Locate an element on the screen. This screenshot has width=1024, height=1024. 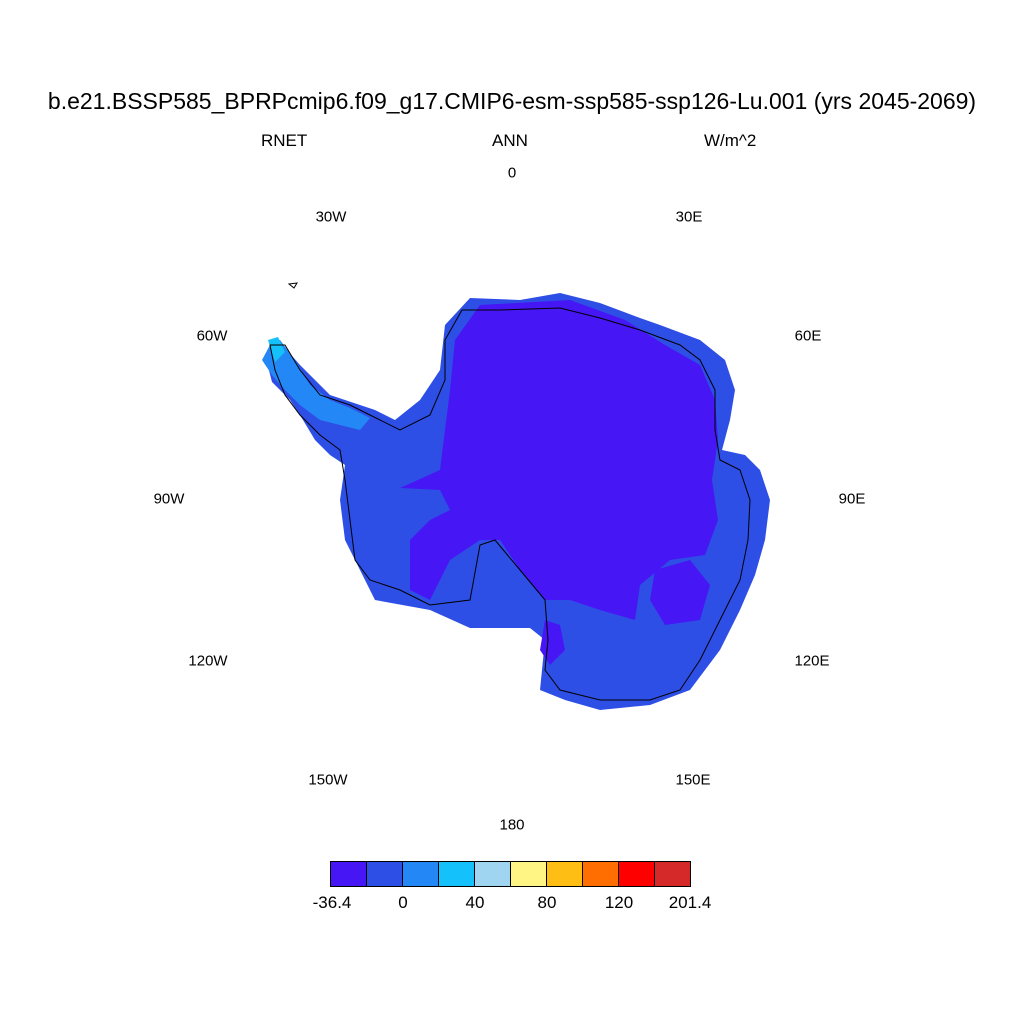
units-label: W/m^2 is located at coordinates (730, 140).